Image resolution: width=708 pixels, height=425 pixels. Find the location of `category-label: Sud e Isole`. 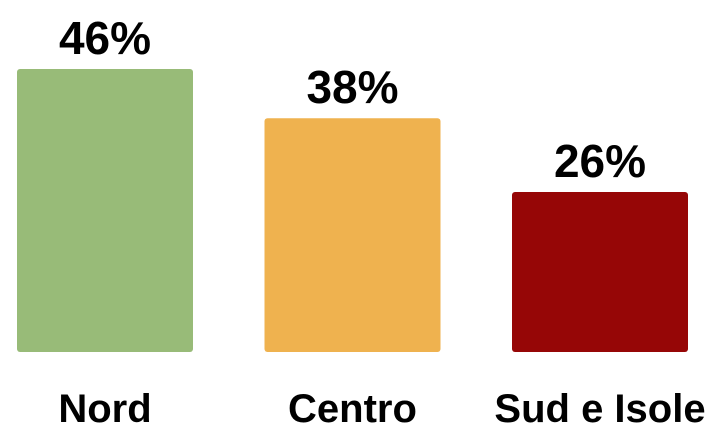

category-label: Sud e Isole is located at coordinates (599, 406).